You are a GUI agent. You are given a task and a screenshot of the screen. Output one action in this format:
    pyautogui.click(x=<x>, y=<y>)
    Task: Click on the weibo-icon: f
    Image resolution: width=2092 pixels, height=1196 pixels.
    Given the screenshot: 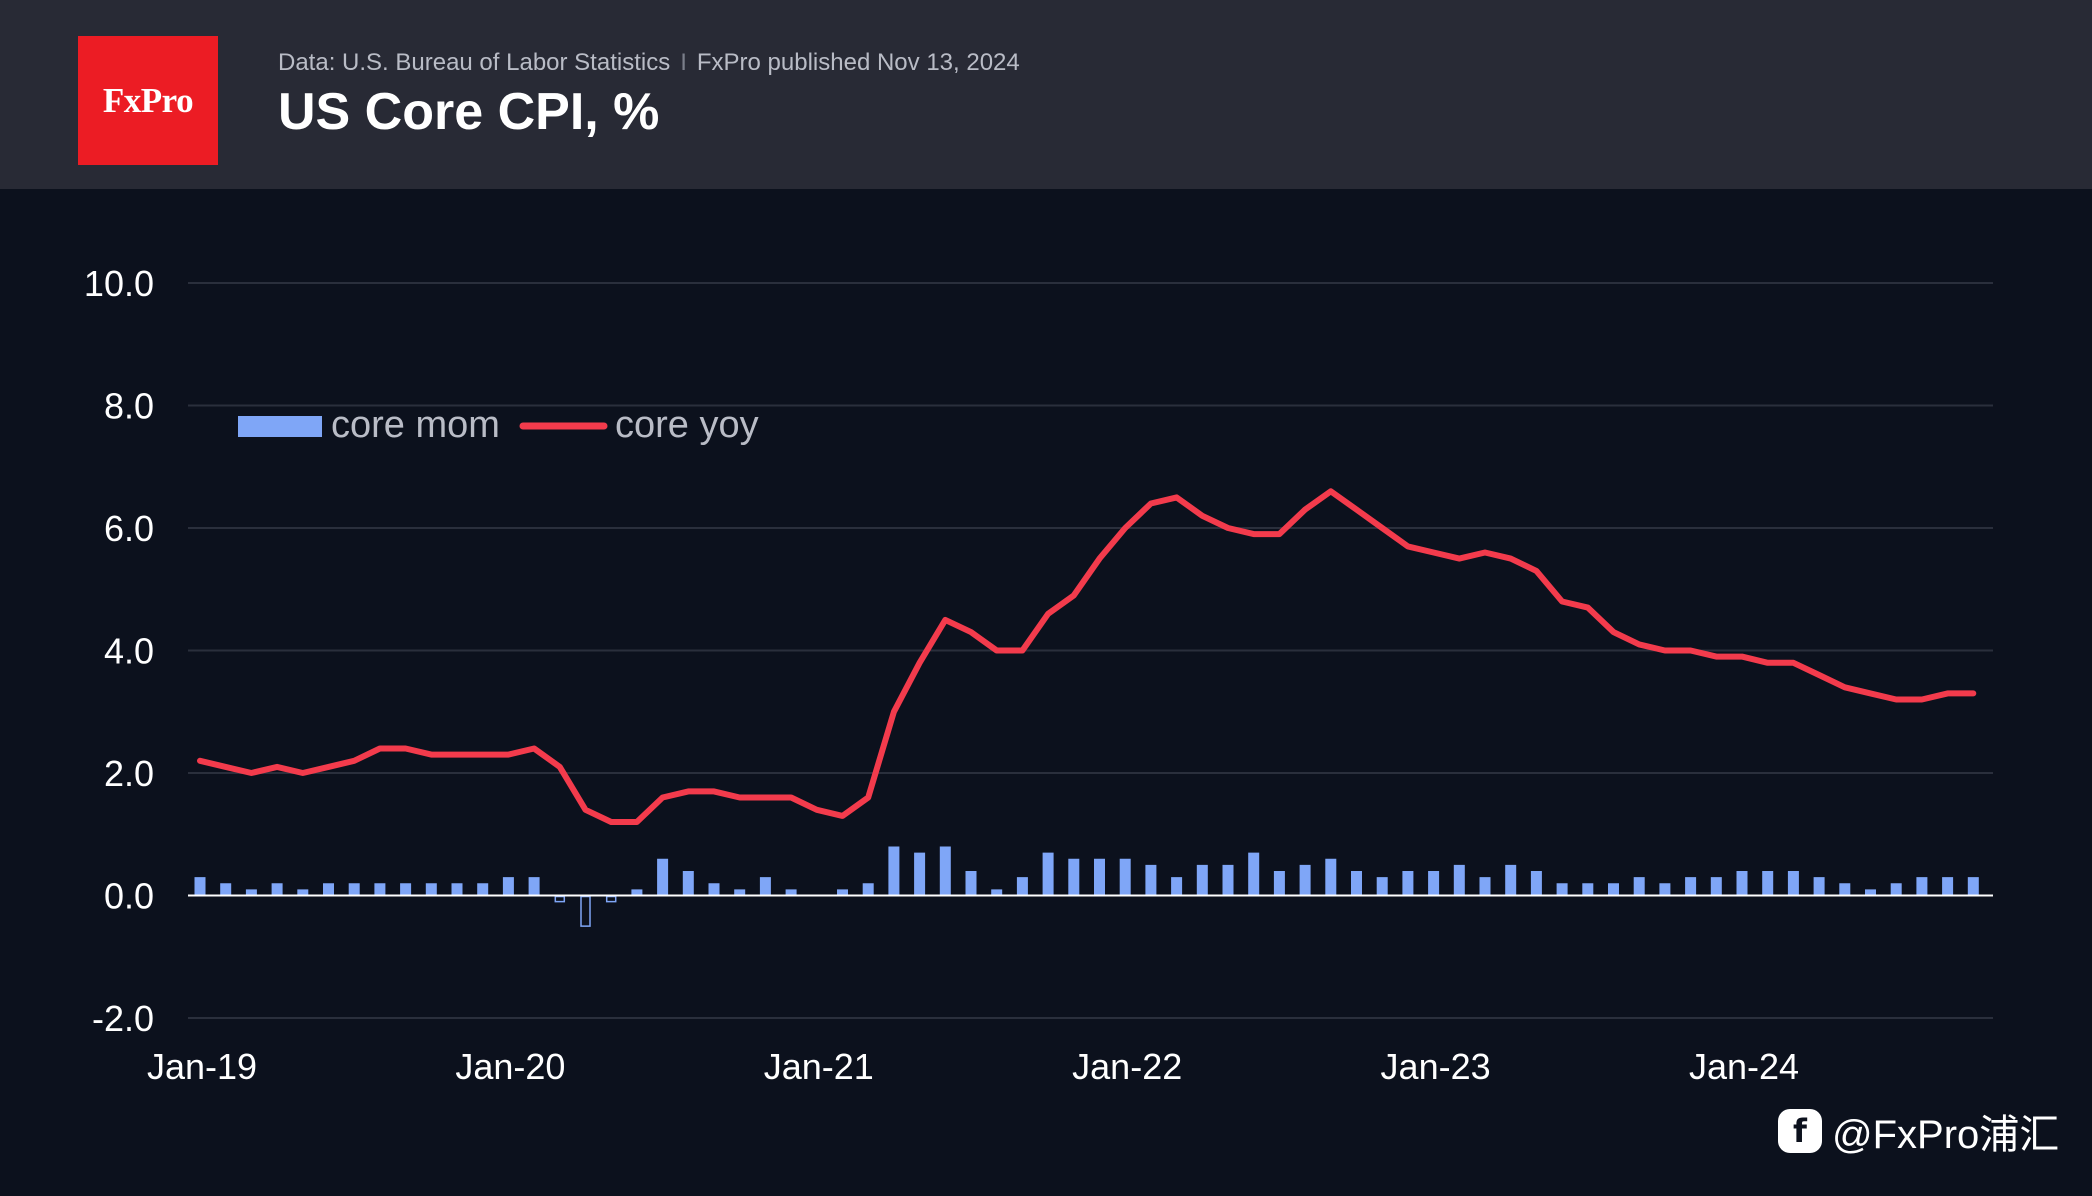 What is the action you would take?
    pyautogui.click(x=1800, y=1131)
    